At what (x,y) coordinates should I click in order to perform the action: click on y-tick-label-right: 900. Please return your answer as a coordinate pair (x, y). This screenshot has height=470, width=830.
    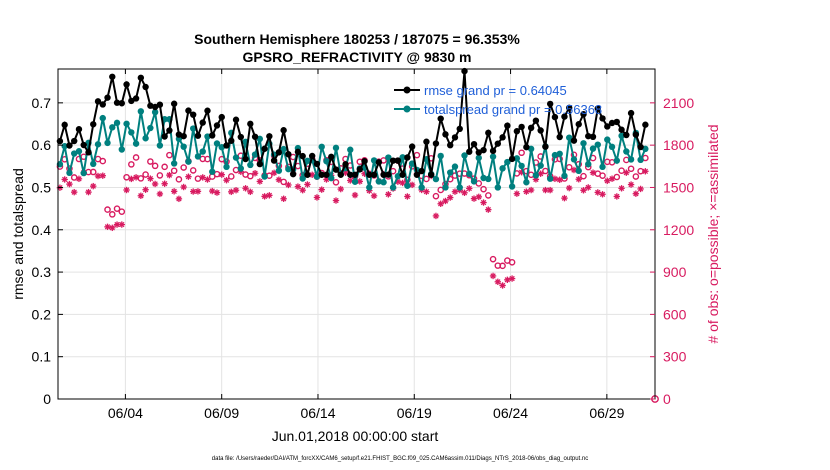
    Looking at the image, I should click on (675, 272).